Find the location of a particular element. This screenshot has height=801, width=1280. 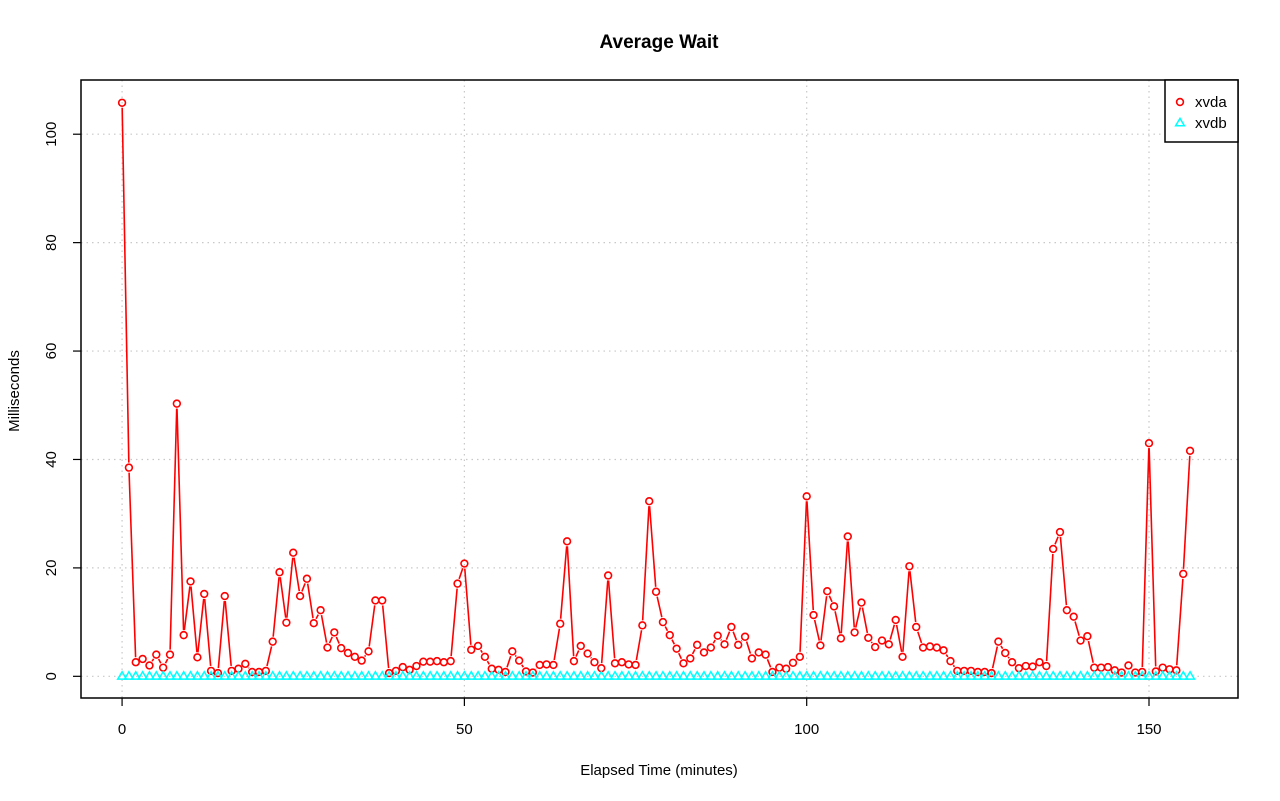

x-axis-label: Elapsed Time (minutes) is located at coordinates (659, 770).